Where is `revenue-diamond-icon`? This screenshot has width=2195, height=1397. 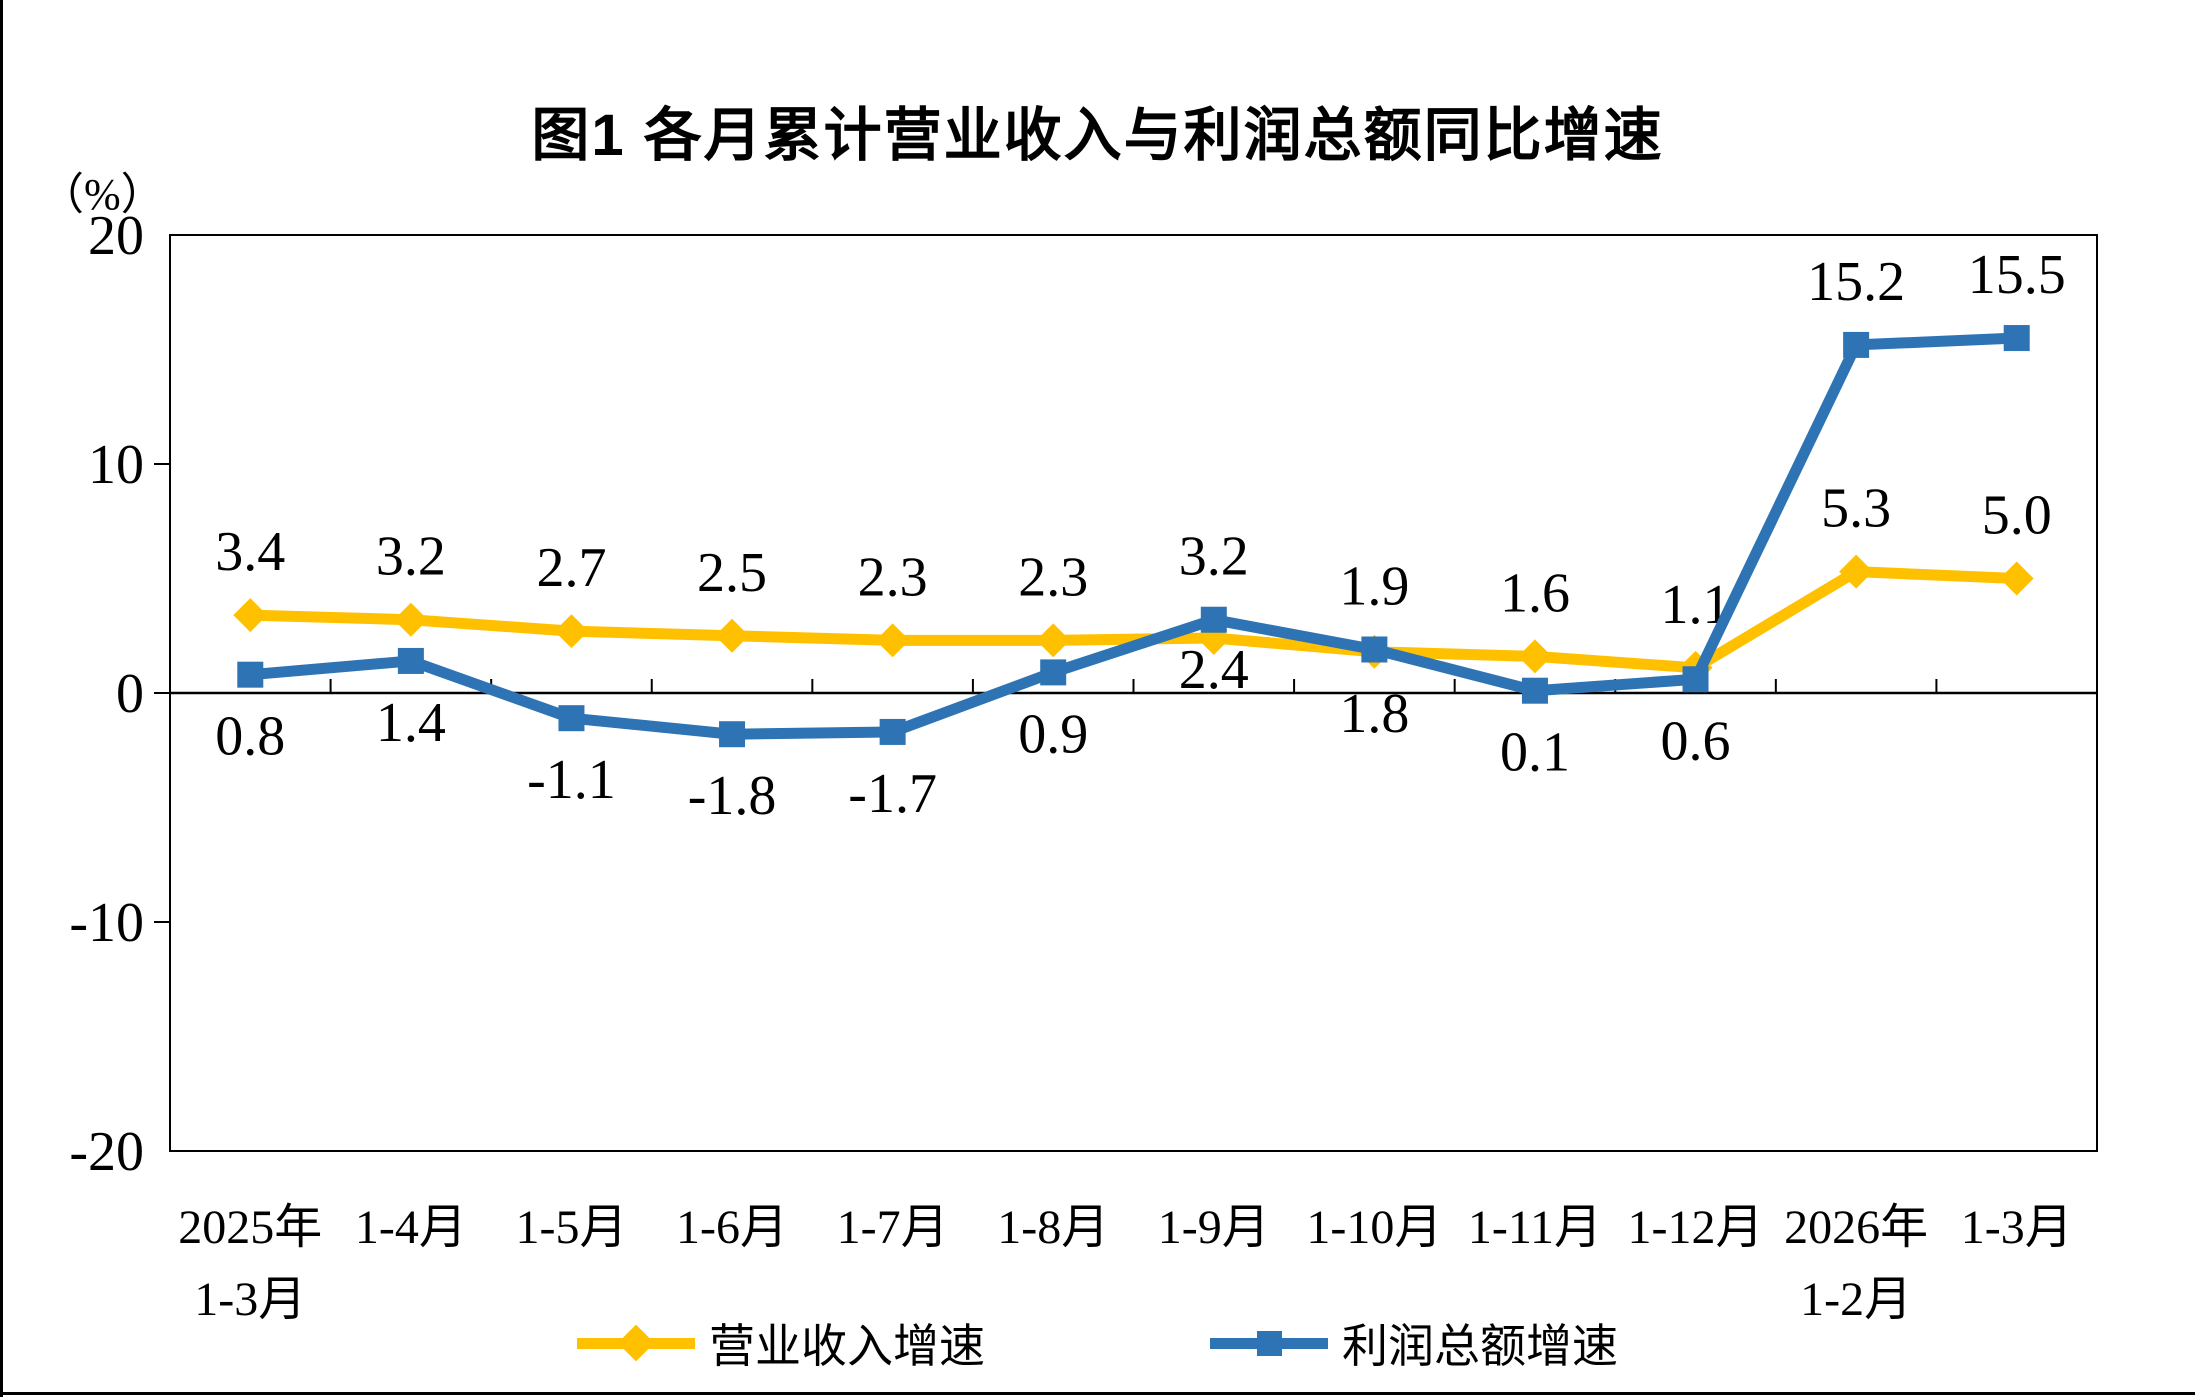
revenue-diamond-icon is located at coordinates (636, 1343).